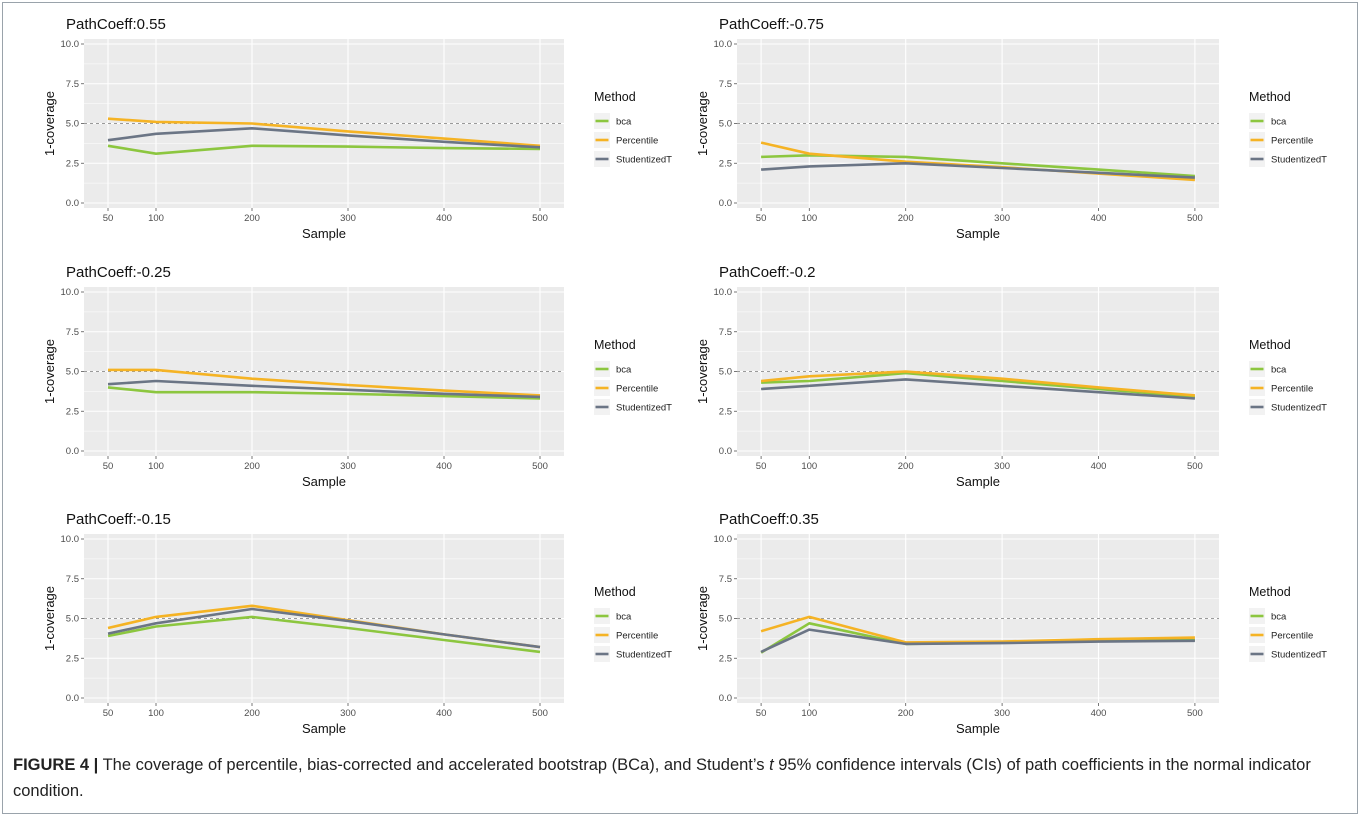 This screenshot has width=1362, height=819. Describe the element at coordinates (767, 272) in the screenshot. I see `panel-title: PathCoeff:-0.2` at that location.